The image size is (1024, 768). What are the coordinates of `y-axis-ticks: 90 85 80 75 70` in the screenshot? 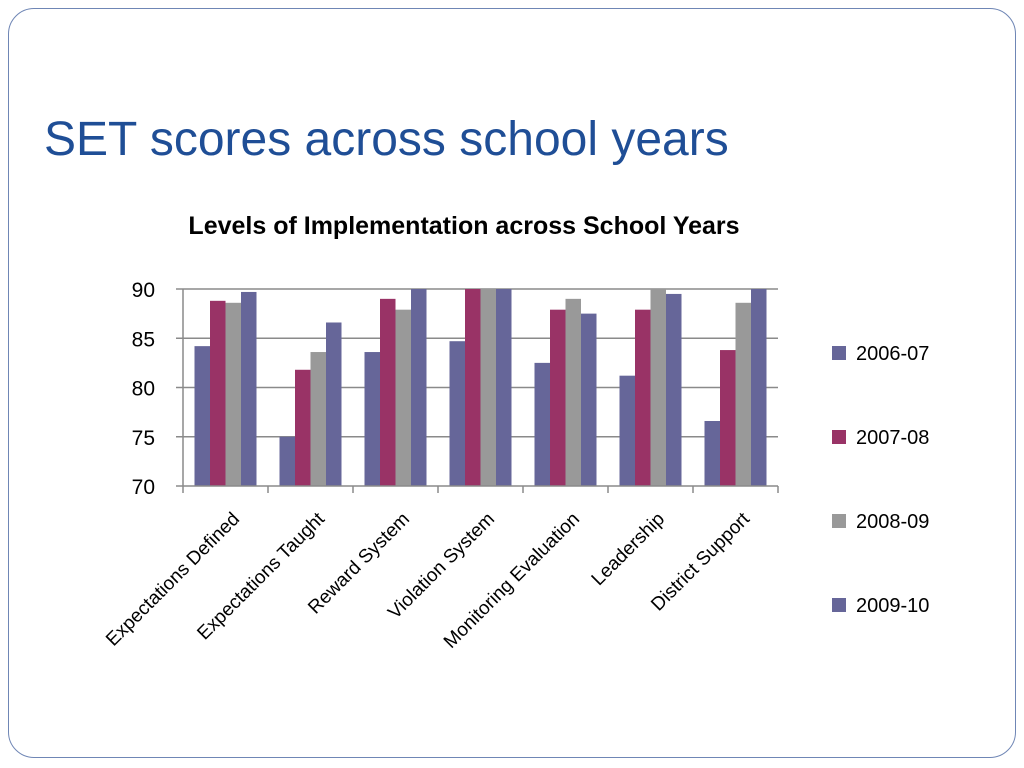 It's located at (143, 389).